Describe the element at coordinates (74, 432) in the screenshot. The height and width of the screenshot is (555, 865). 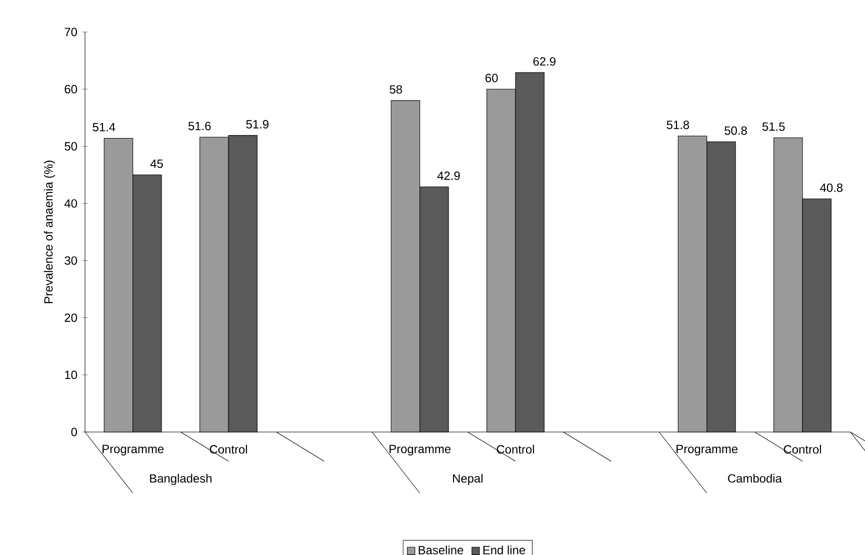
I see `y-tick-label: 0` at that location.